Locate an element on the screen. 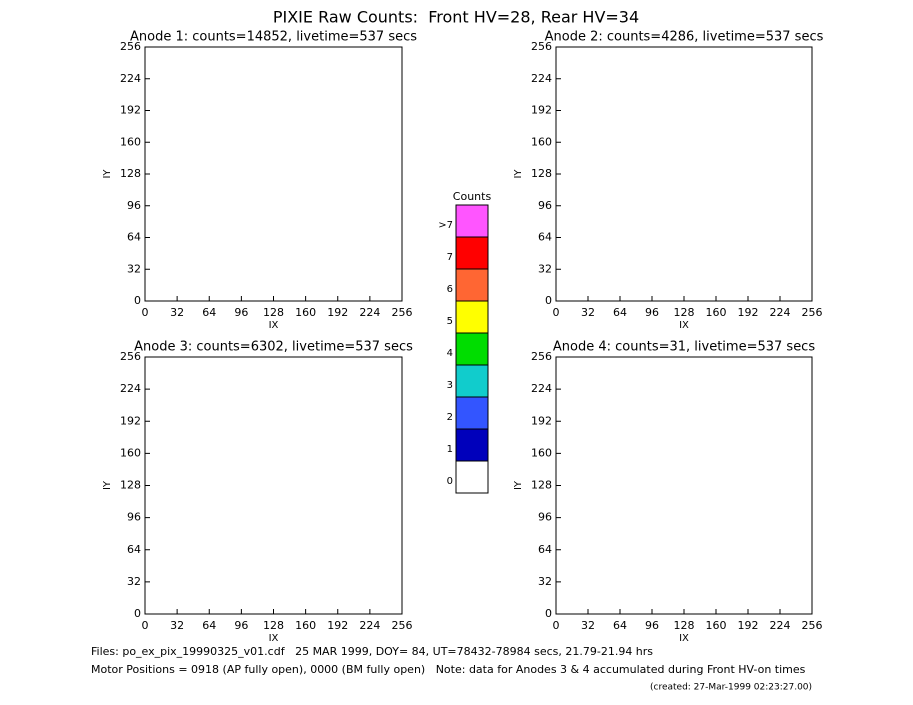 The width and height of the screenshot is (913, 705). colorbar-label: >7 is located at coordinates (445, 225).